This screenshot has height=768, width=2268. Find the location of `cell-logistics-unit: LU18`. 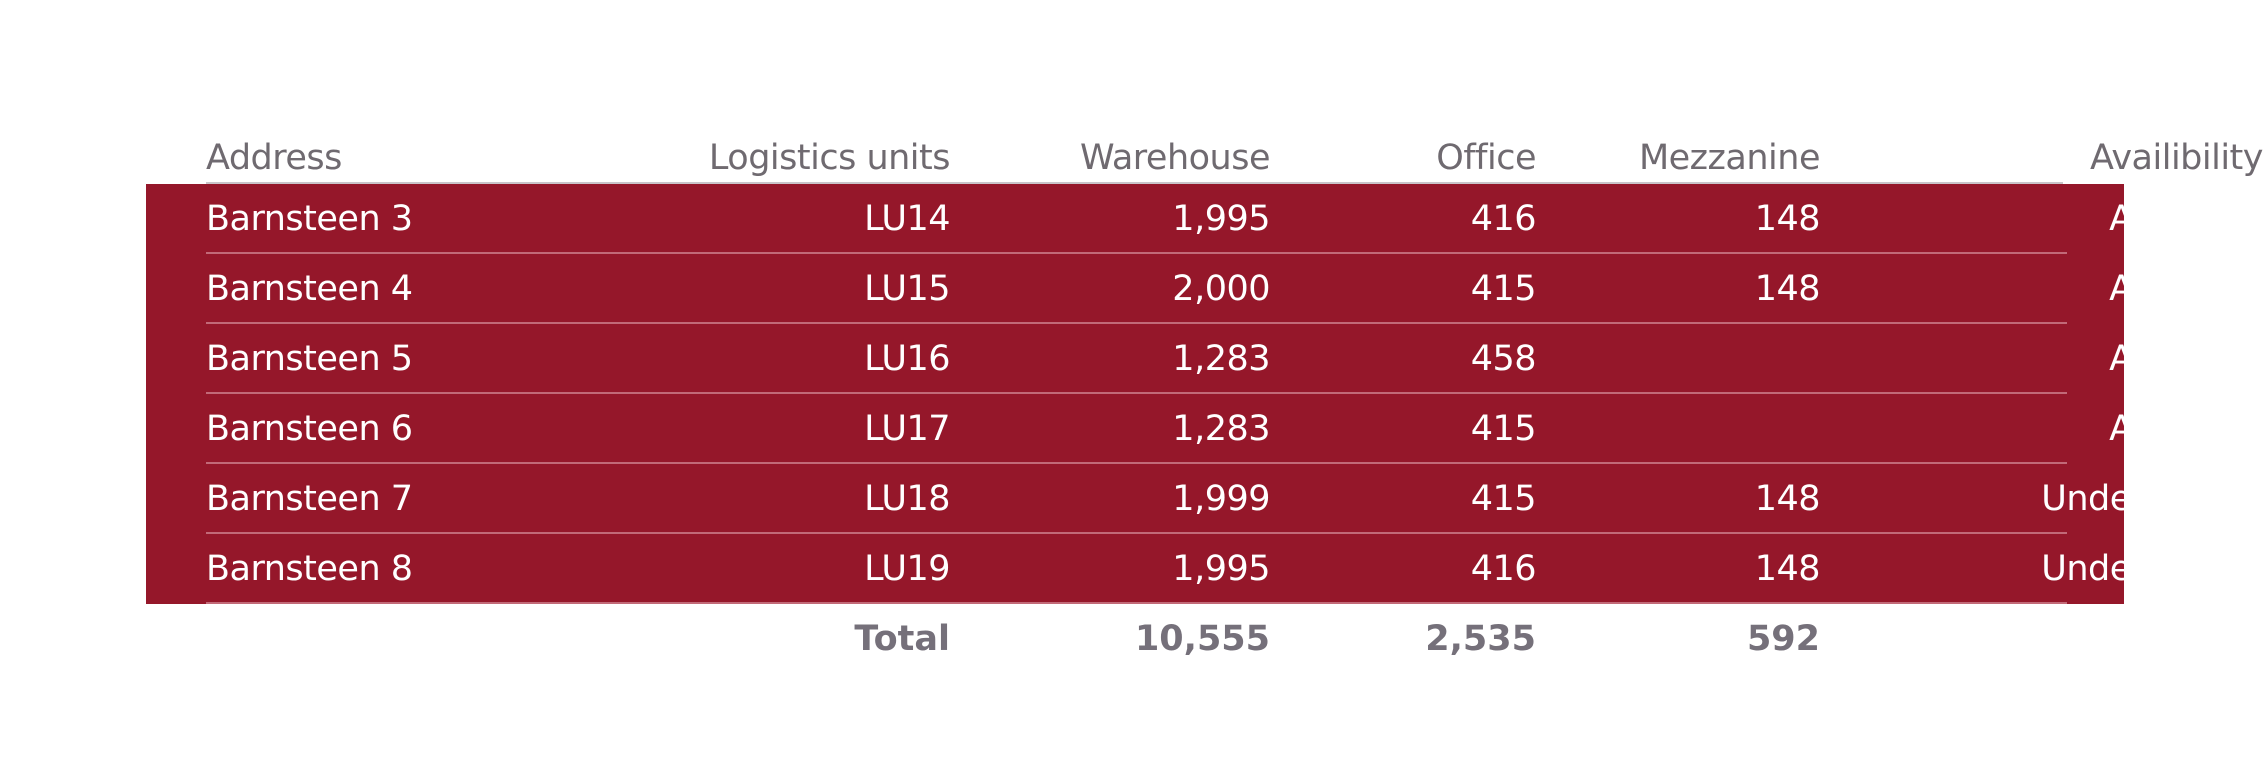

cell-logistics-unit: LU18 is located at coordinates (907, 499).